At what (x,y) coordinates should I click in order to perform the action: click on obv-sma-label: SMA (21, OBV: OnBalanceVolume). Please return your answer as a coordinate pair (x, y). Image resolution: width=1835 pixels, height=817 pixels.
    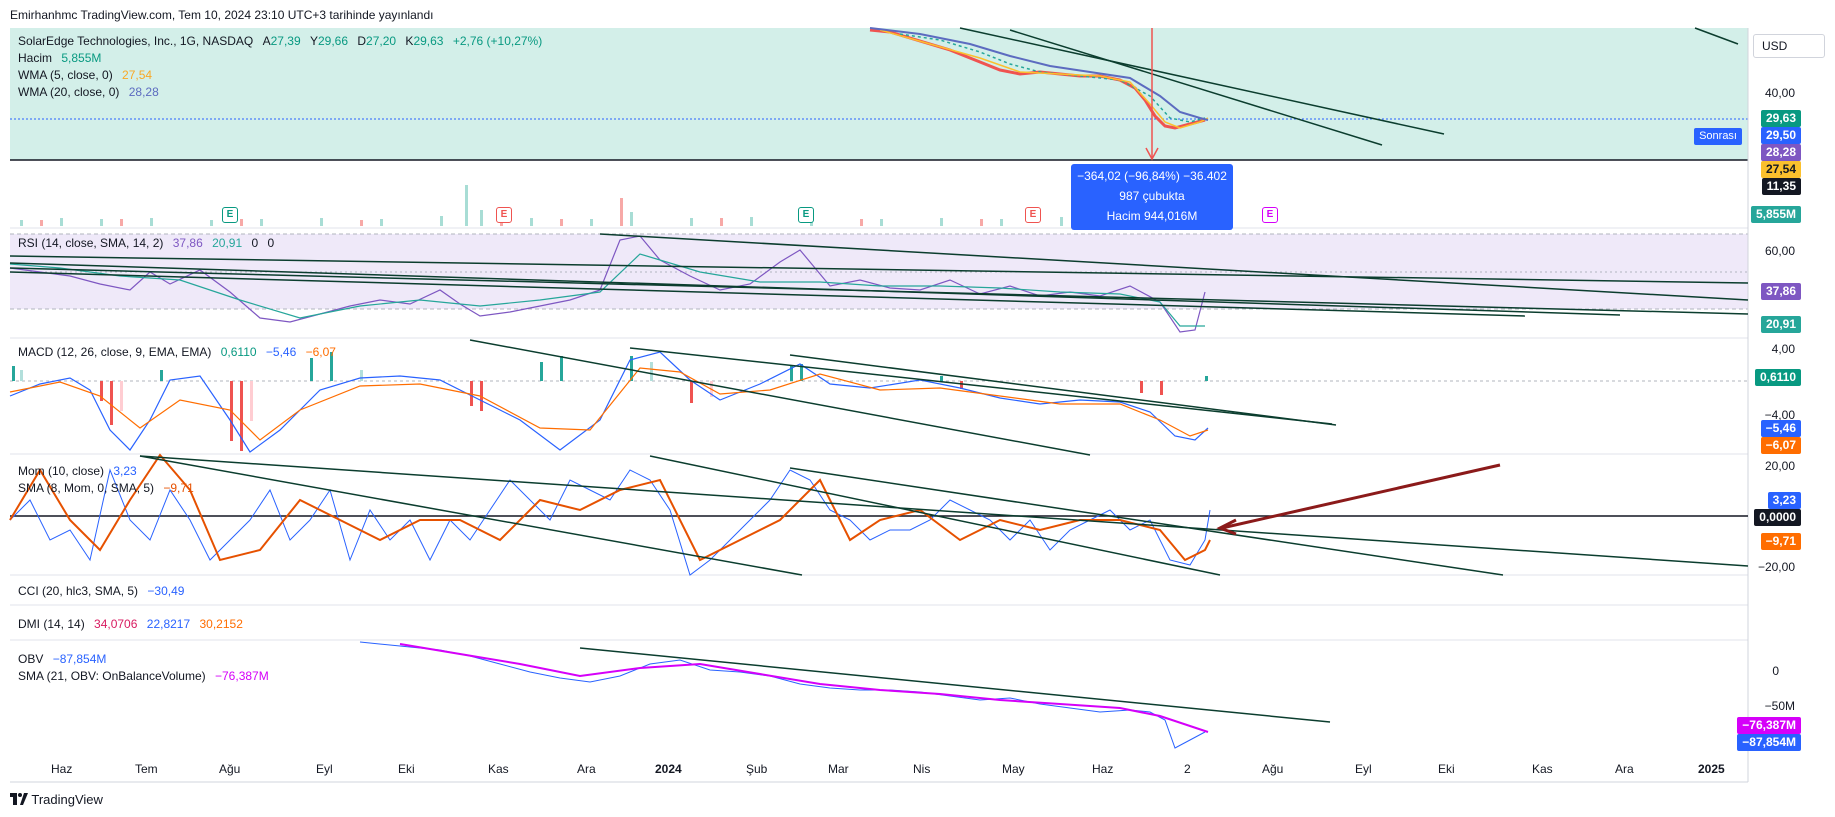
    Looking at the image, I should click on (112, 676).